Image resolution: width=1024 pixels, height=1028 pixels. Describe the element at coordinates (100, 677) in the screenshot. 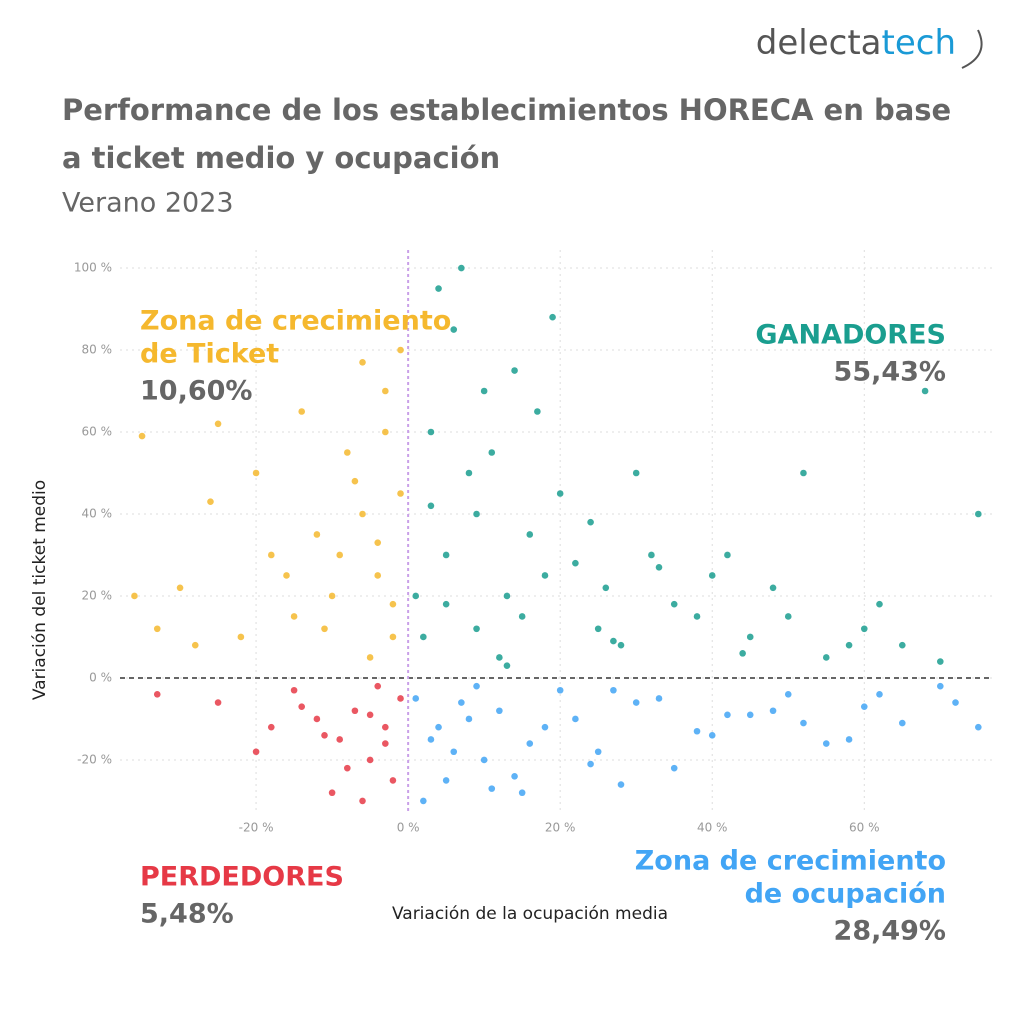

I see `y-tick-label: 0 %` at that location.